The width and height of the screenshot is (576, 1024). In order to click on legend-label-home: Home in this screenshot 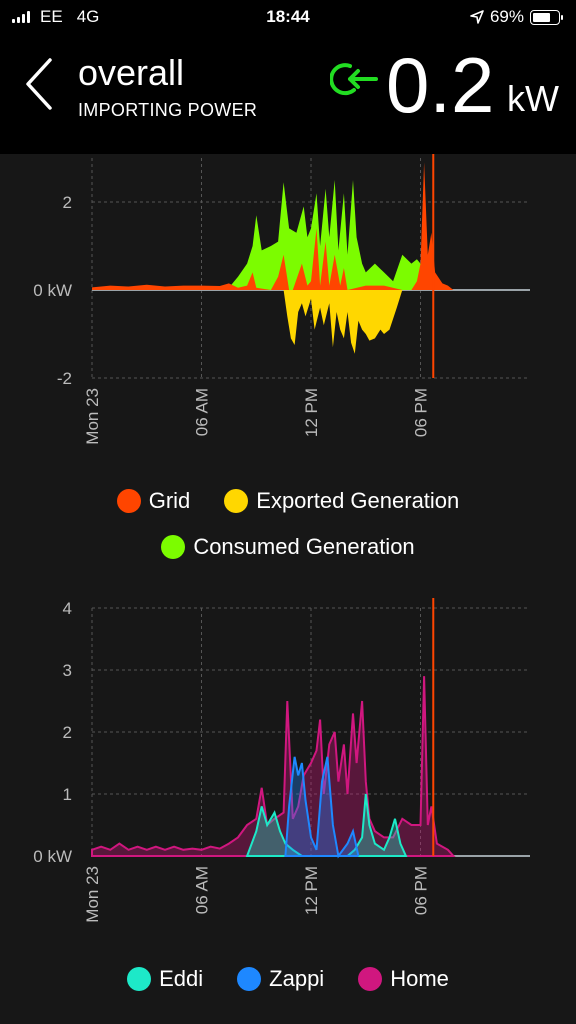, I will do `click(419, 978)`.